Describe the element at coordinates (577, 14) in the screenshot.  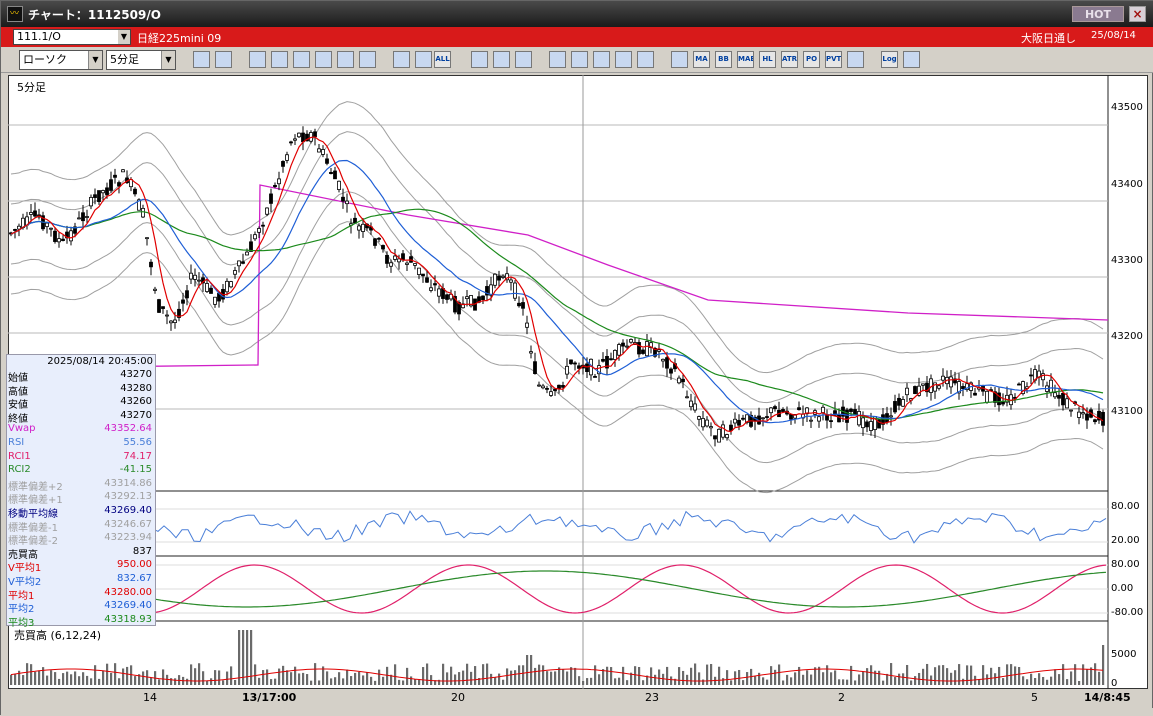
I see `title-bar: 〰 チャート：1112509/O HOT ×` at that location.